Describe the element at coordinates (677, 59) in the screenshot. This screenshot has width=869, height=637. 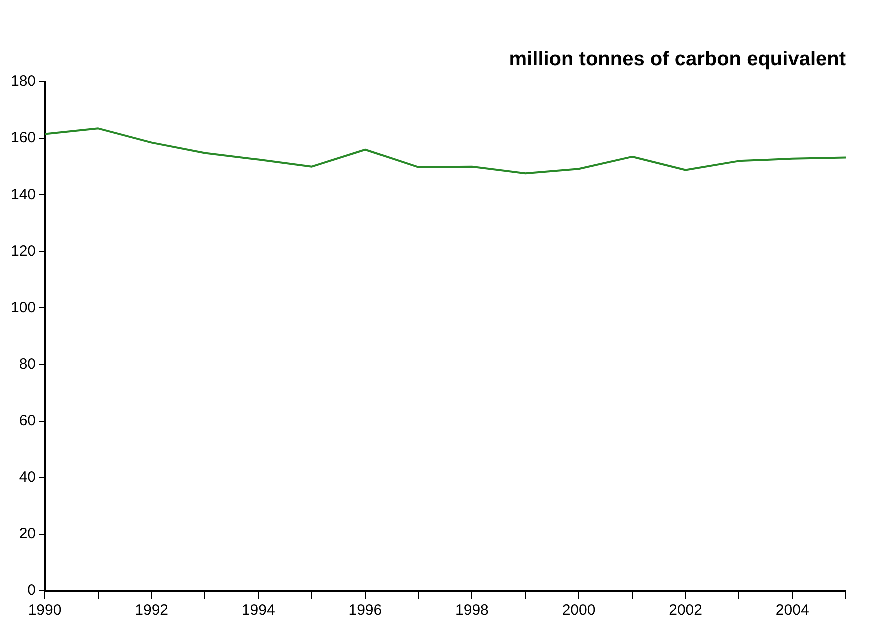
I see `chart-title: million tonnes of carbon equivalent` at that location.